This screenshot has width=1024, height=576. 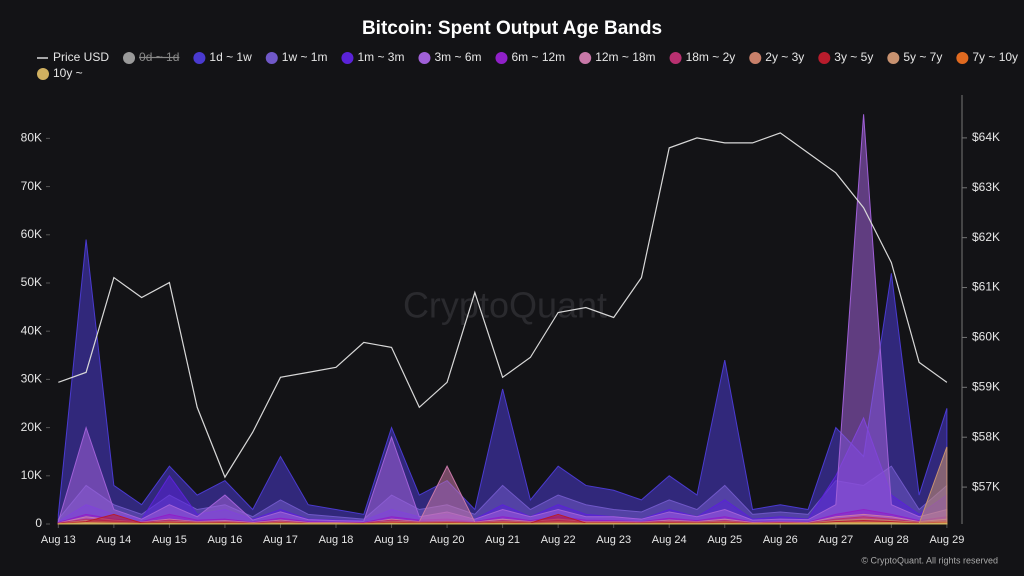 What do you see at coordinates (986, 486) in the screenshot?
I see `y2-tick-label: $57K` at bounding box center [986, 486].